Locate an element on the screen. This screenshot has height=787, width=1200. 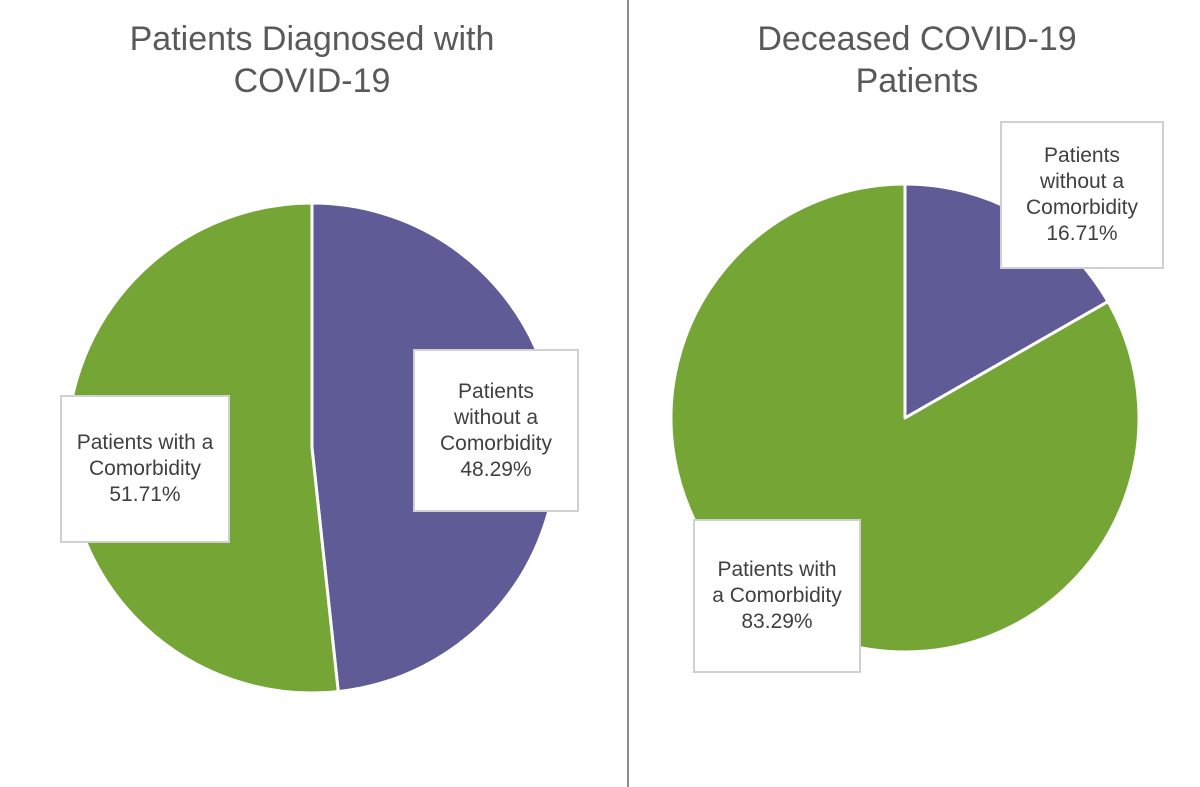
label-line: Patients with a is located at coordinates (145, 442).